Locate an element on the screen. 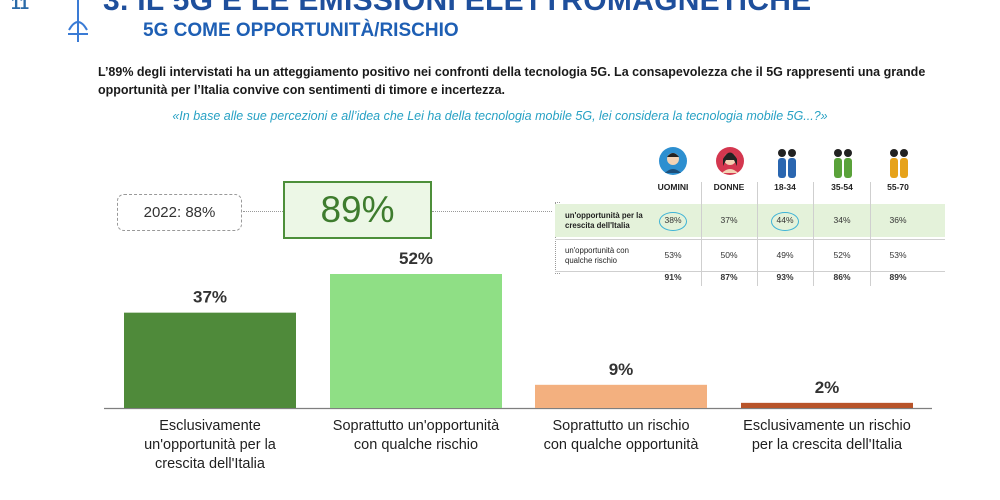 The height and width of the screenshot is (500, 1000). category-label-line: crescita dell'Italia is located at coordinates (210, 464).